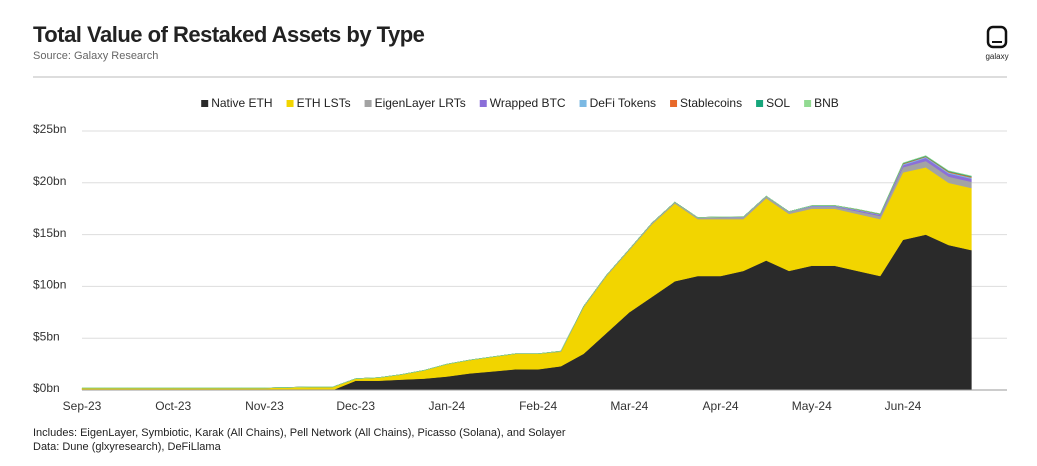 The image size is (1037, 466). I want to click on legend-label: DeFi Tokens, so click(623, 103).